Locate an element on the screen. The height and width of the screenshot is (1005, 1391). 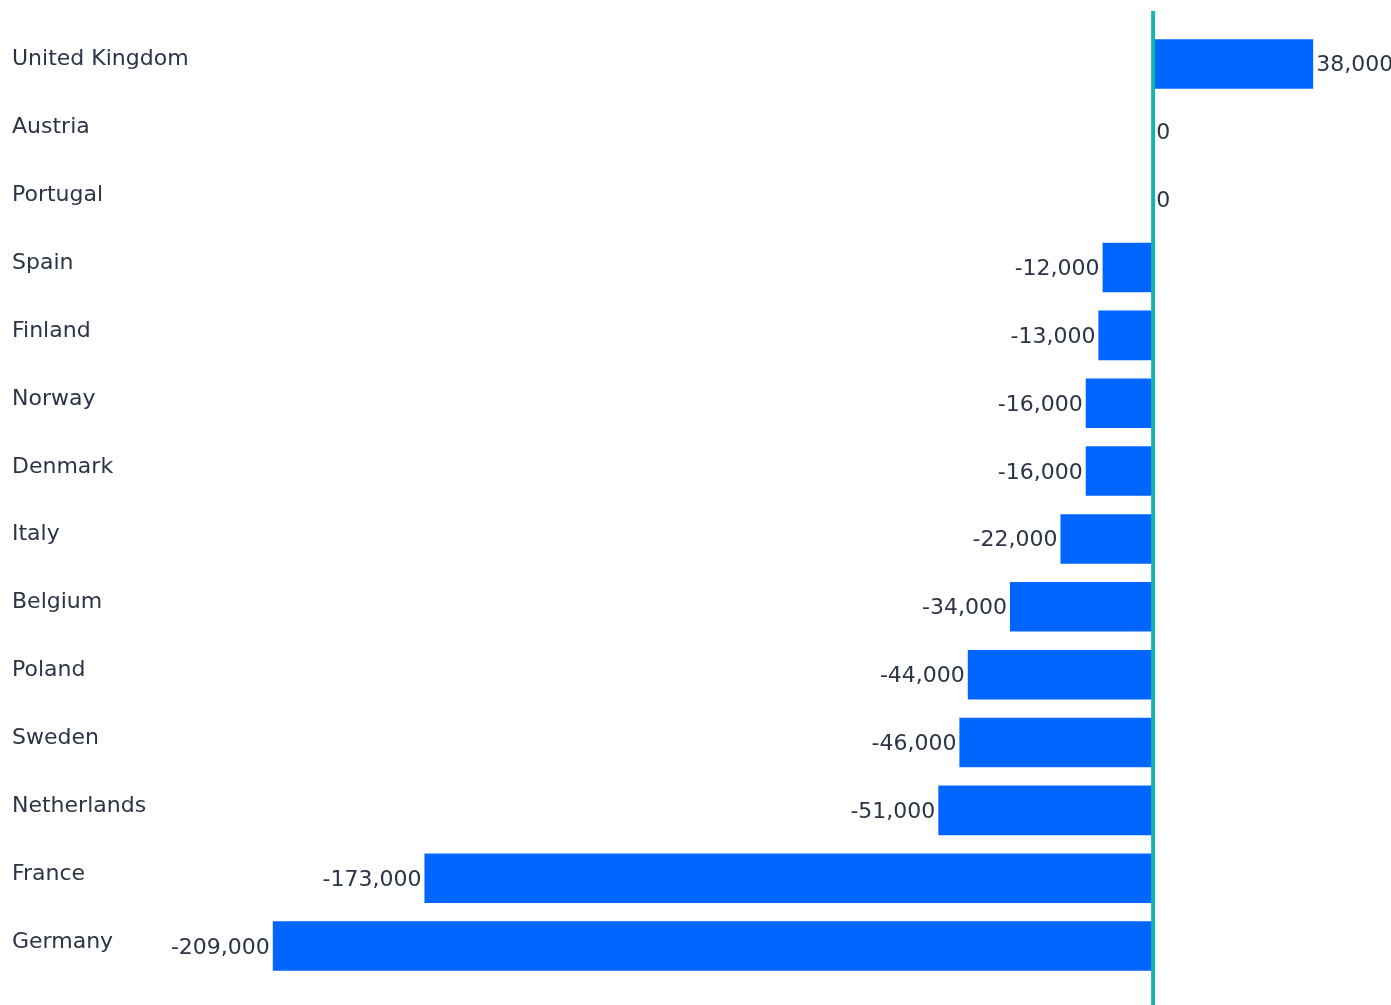
y-tick-label: Finland is located at coordinates (51, 329).